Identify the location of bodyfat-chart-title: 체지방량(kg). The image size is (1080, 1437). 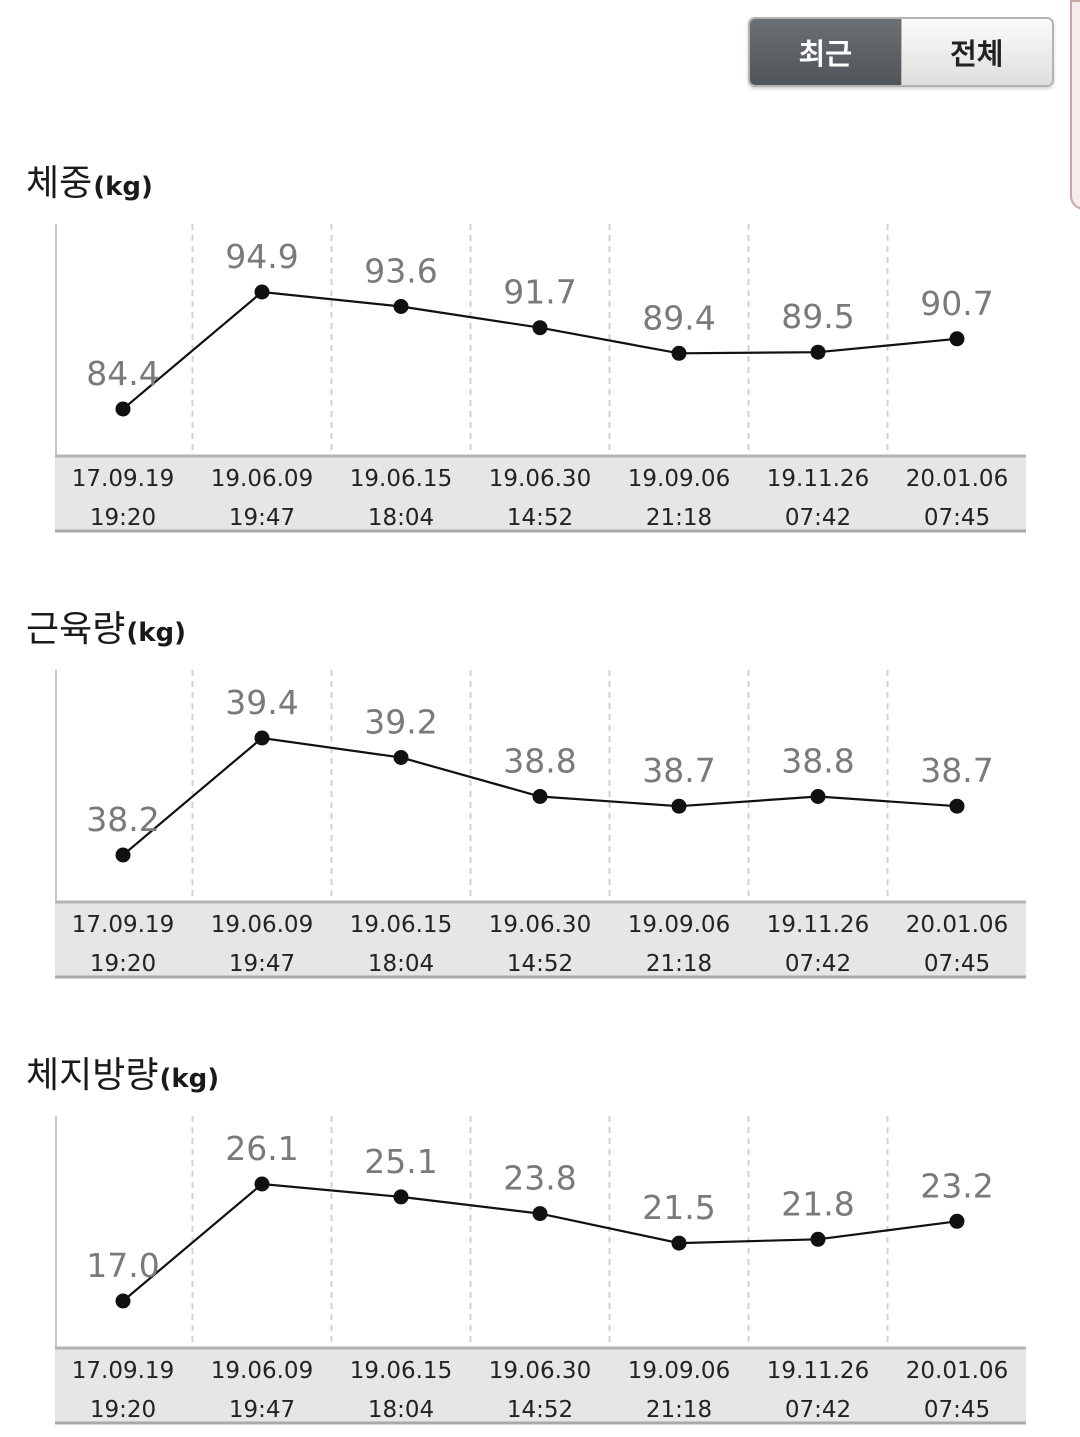
(122, 1076).